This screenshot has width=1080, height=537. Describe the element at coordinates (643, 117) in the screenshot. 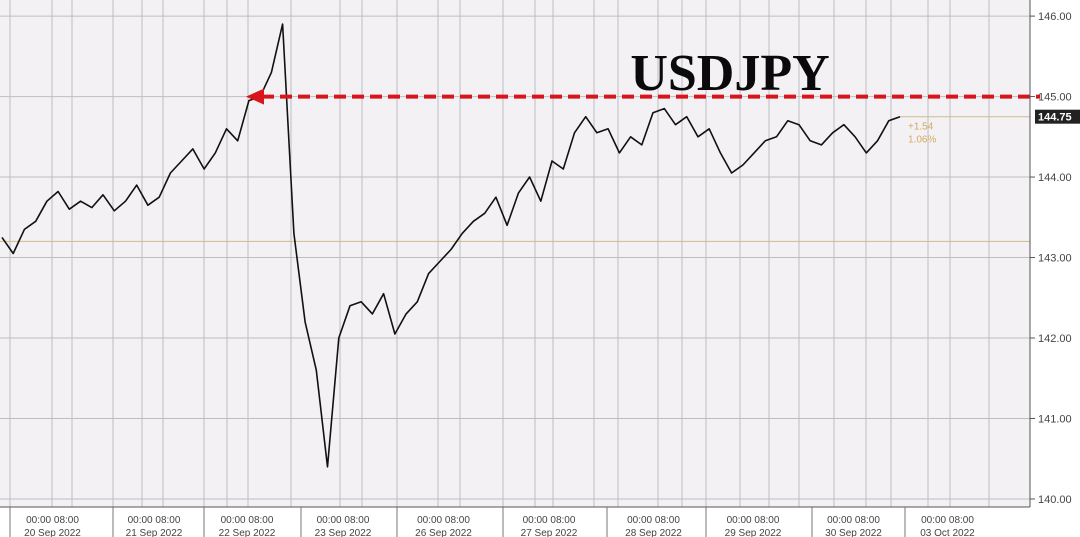

I see `annotation: +1.54 1.06%` at that location.